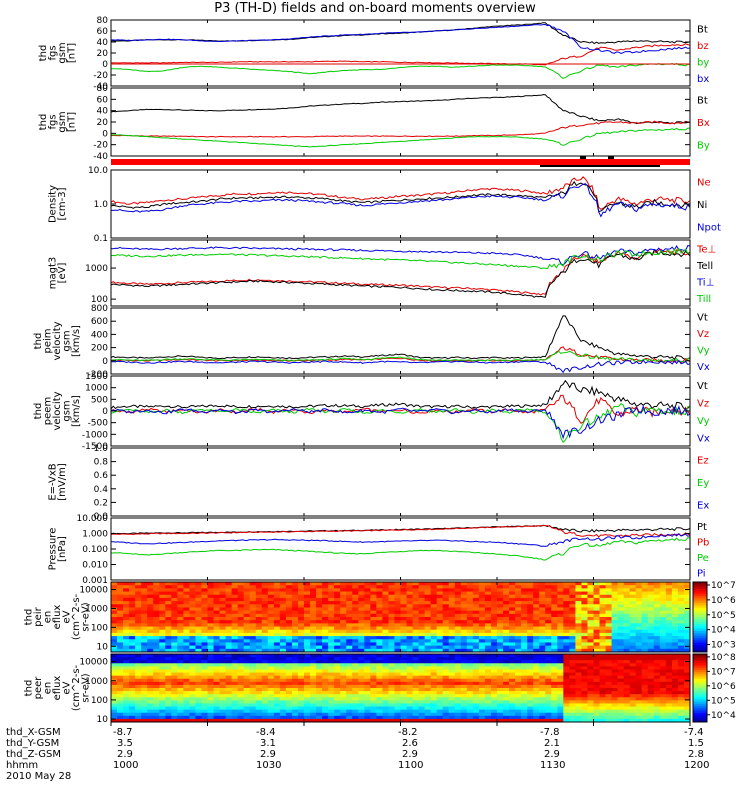  What do you see at coordinates (375, 732) in the screenshot?
I see `footer-row-x: thd_X-GSM -8.7 -8.4 -8.2 -7.8 -7.4` at bounding box center [375, 732].